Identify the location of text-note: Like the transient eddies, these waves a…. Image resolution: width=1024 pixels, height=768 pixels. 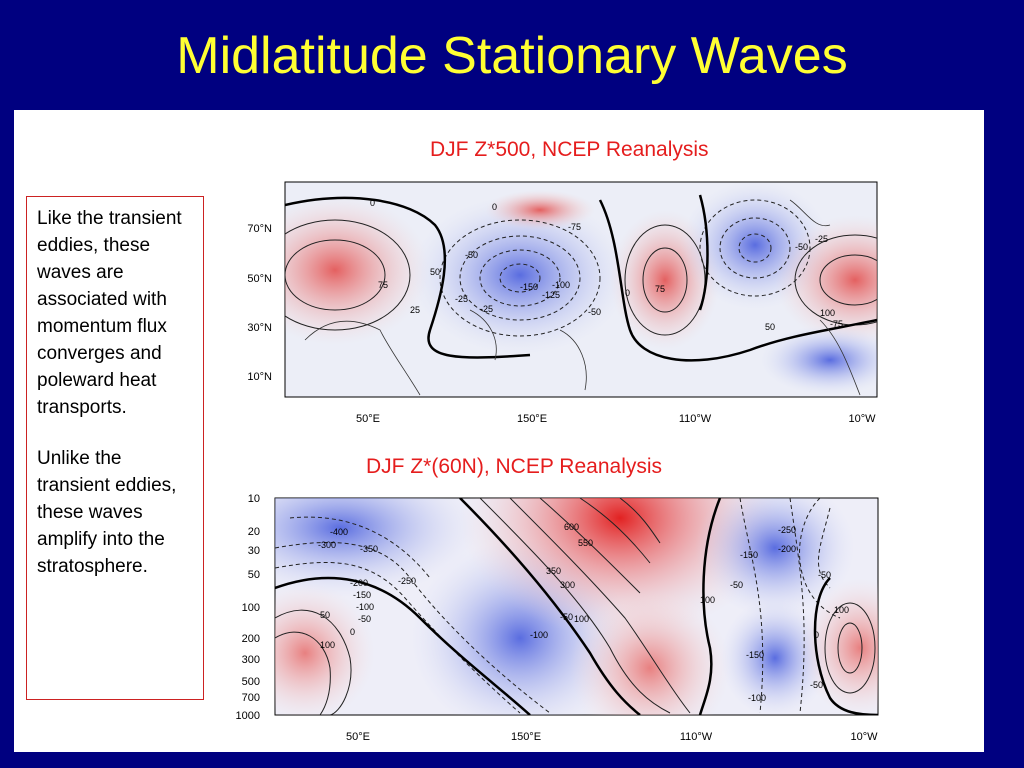
(115, 448).